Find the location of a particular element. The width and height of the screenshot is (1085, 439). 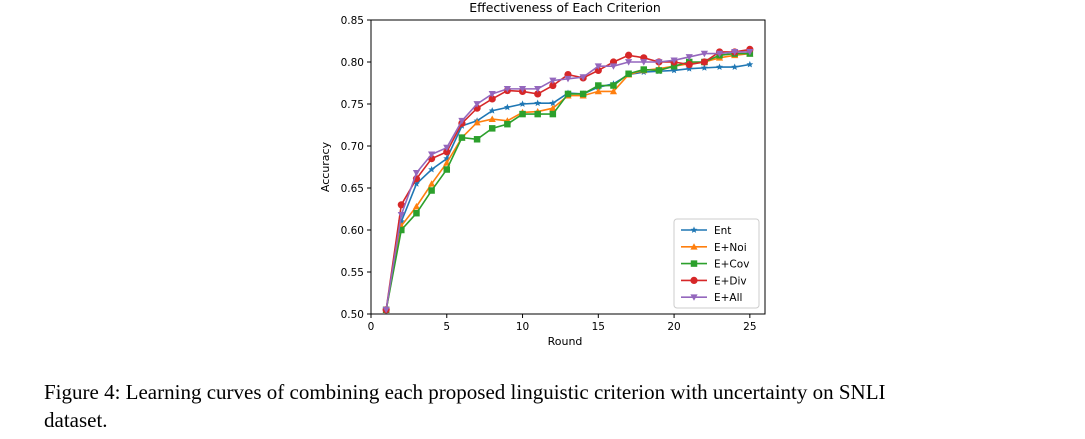

legend-item: E+Div is located at coordinates (714, 281).